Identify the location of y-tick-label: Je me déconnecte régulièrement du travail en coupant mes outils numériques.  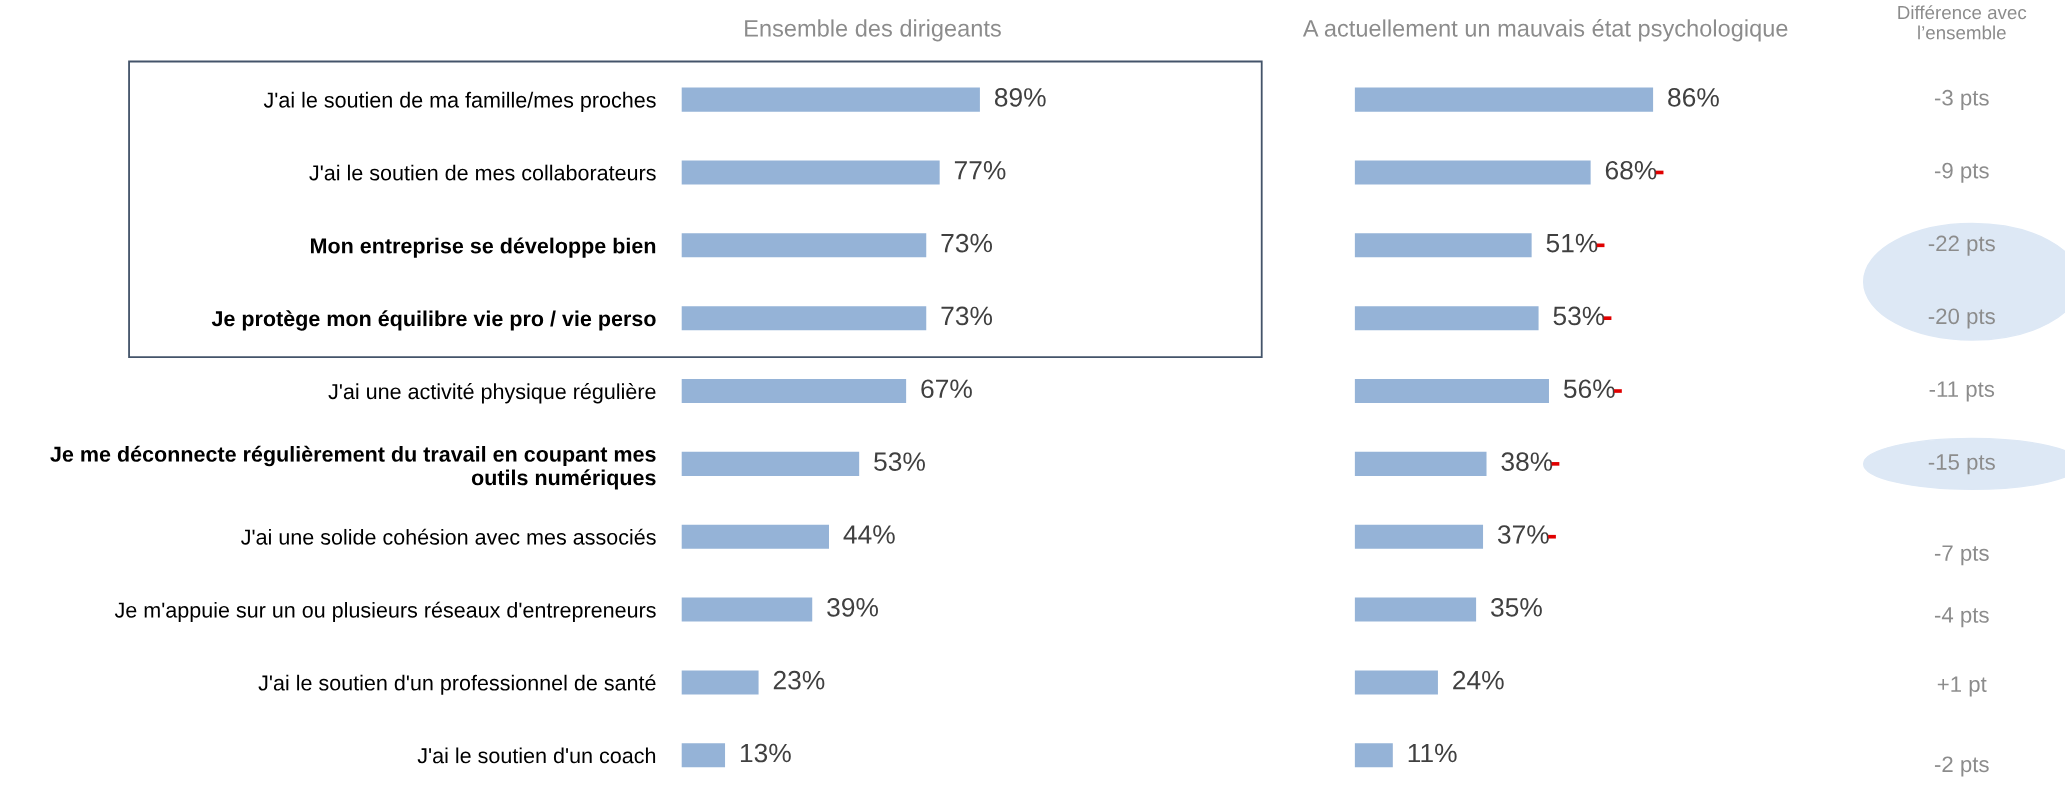
(353, 467).